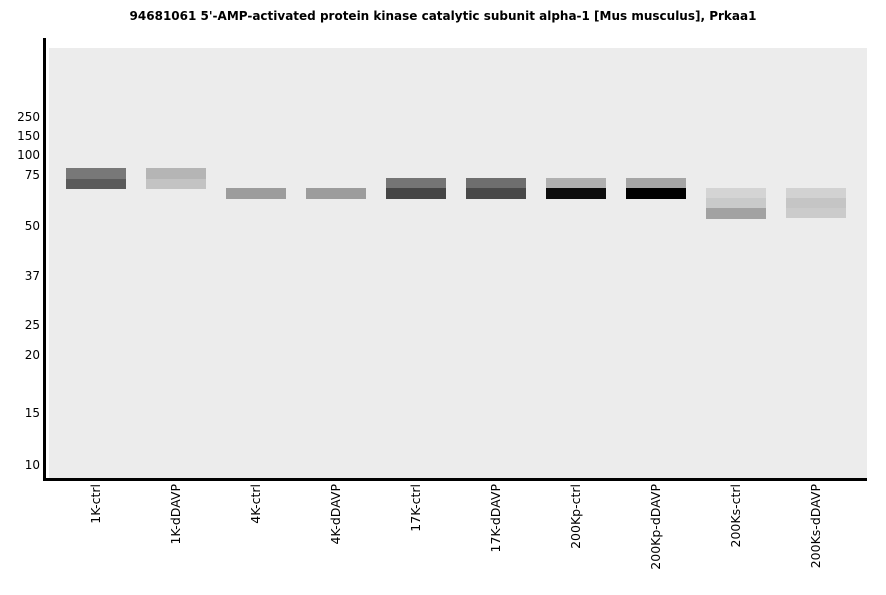 The height and width of the screenshot is (595, 886). I want to click on mw-marker-label-20: 20, so click(32, 355).